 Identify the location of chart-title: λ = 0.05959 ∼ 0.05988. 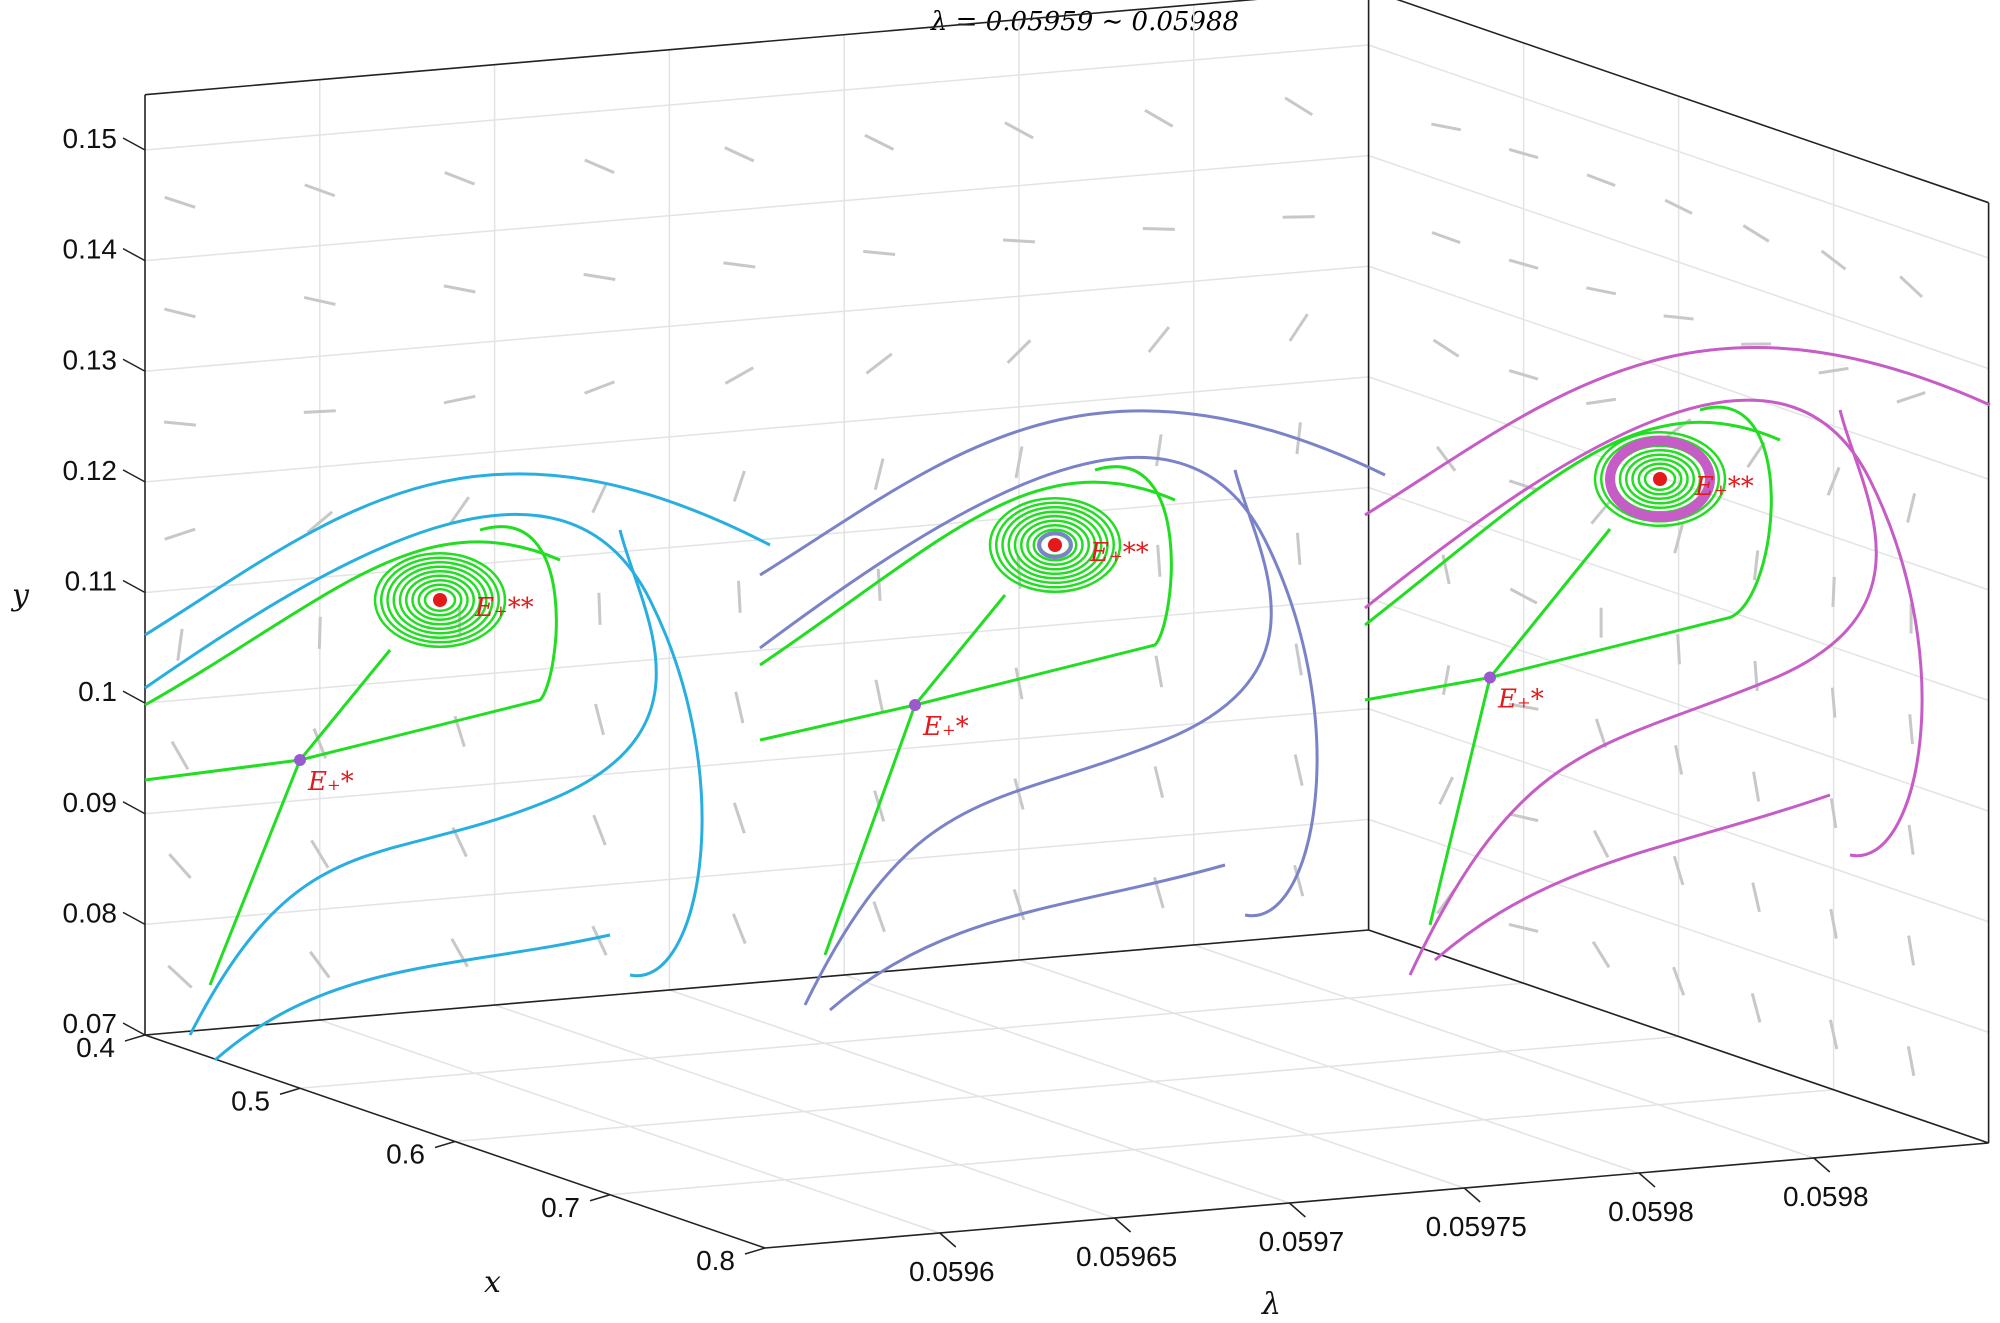
(1084, 22).